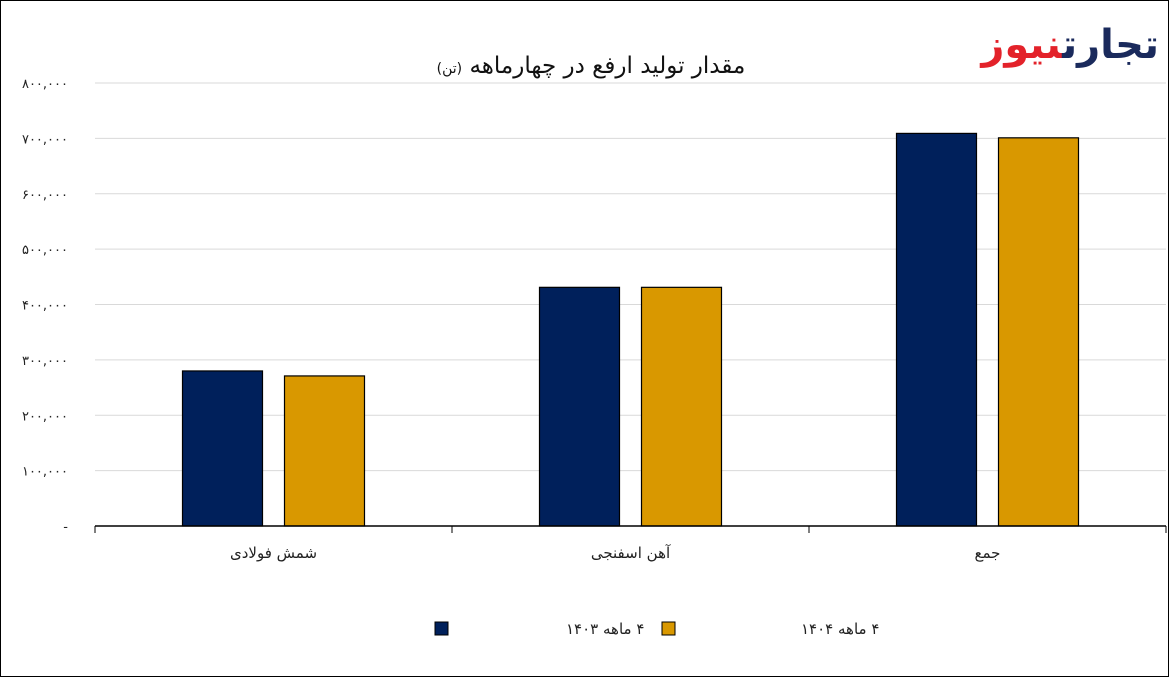  I want to click on y-tick-label: ۷۰۰,۰۰۰, so click(45, 139).